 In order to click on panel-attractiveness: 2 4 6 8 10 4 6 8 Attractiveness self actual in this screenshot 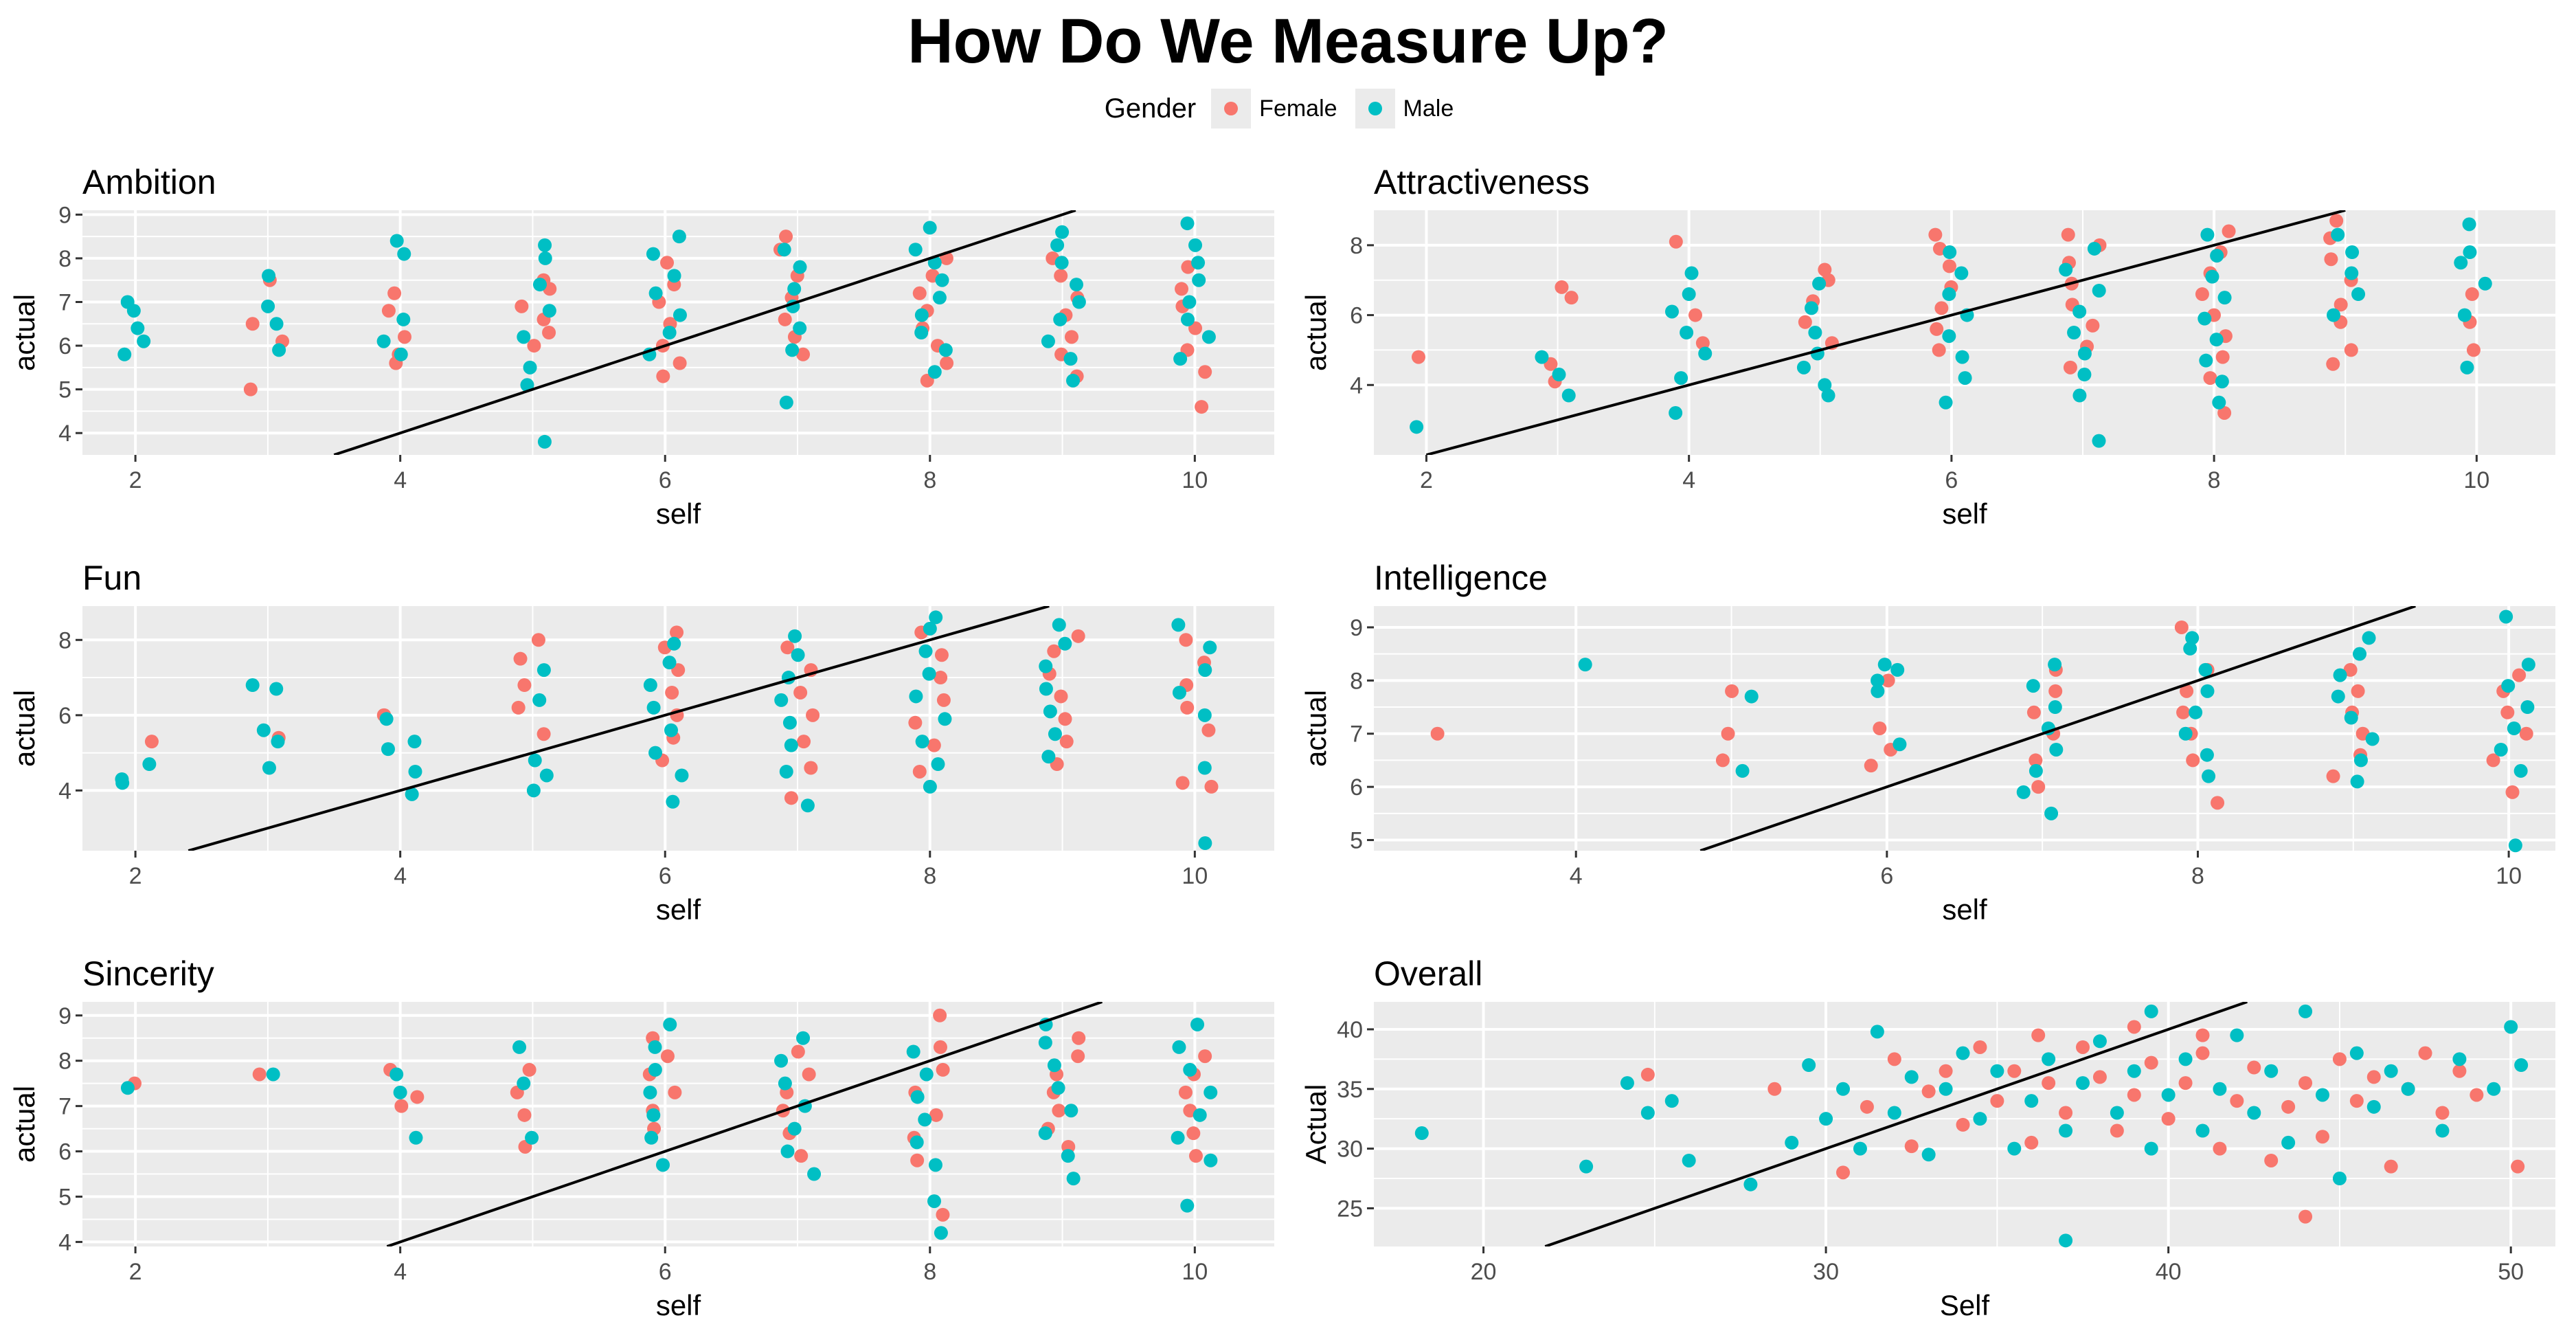, I will do `click(1927, 346)`.